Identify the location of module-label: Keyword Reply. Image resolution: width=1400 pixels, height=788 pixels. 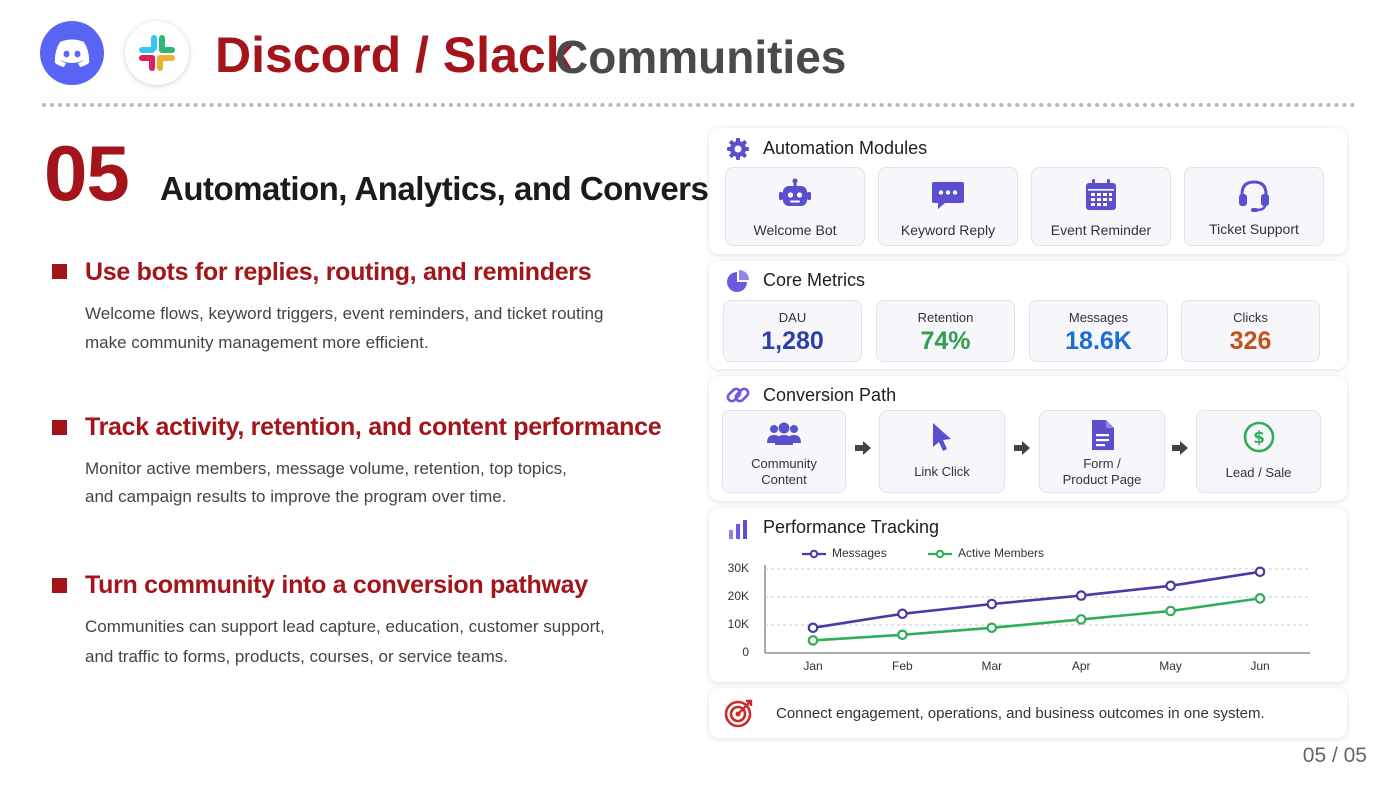
(948, 230).